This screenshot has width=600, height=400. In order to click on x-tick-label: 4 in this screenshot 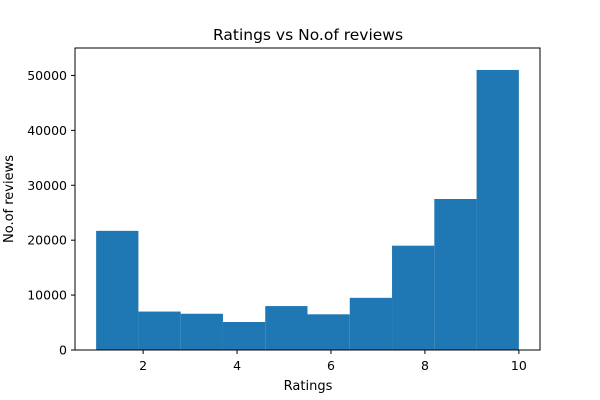, I will do `click(237, 365)`.